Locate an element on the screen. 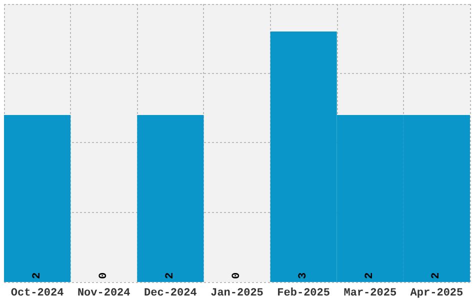  data-label: 3 is located at coordinates (304, 275).